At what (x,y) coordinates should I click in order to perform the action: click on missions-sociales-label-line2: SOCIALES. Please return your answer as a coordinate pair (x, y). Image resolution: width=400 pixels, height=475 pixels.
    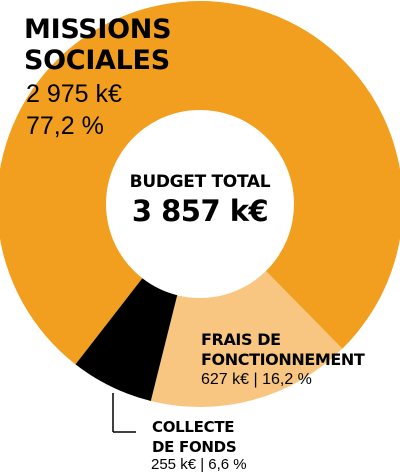
    Looking at the image, I should click on (97, 60).